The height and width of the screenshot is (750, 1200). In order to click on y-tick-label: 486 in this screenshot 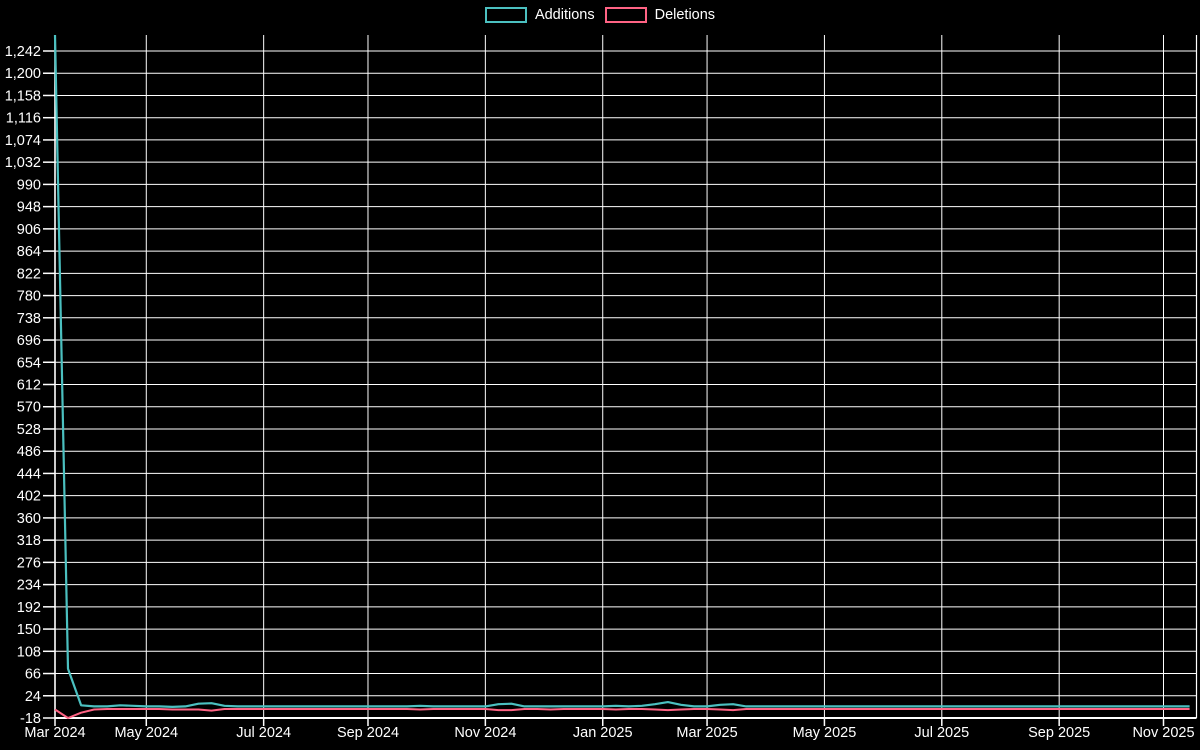, I will do `click(29, 452)`.